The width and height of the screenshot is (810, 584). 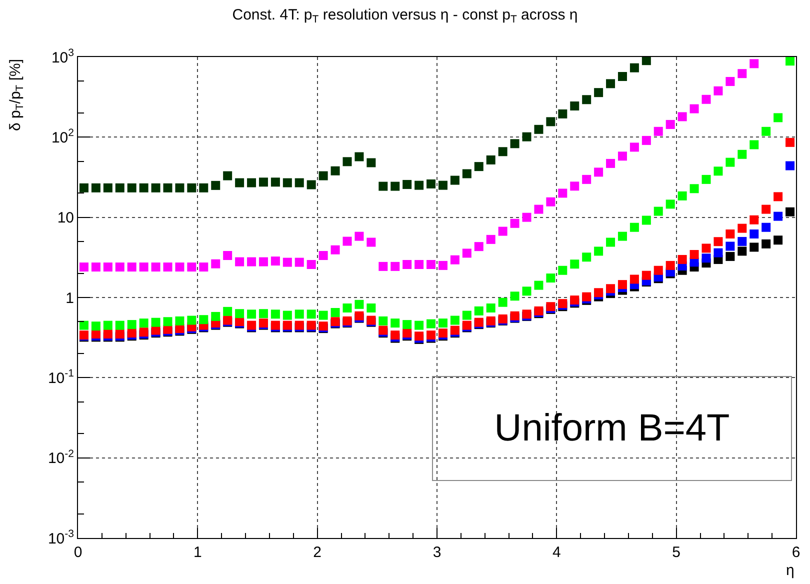 What do you see at coordinates (62, 136) in the screenshot?
I see `y-tick-label: 10$^{2}$` at bounding box center [62, 136].